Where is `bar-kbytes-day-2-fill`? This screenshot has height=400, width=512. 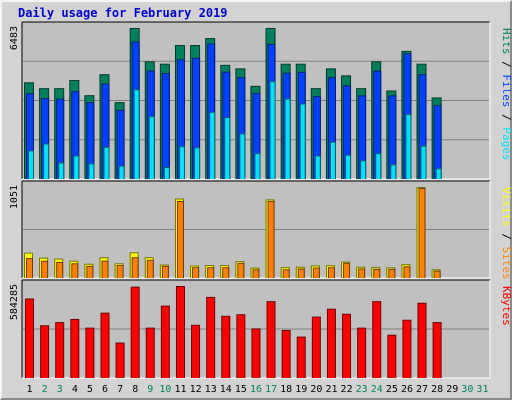
bar-kbytes-day-2-fill is located at coordinates (45, 352).